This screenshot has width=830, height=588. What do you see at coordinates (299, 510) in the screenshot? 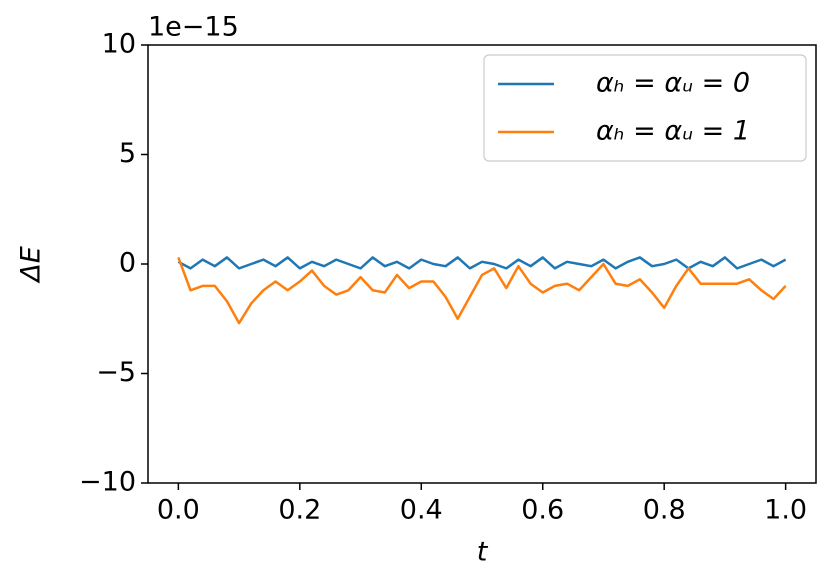
I see `x-tick-label: 0.2` at bounding box center [299, 510].